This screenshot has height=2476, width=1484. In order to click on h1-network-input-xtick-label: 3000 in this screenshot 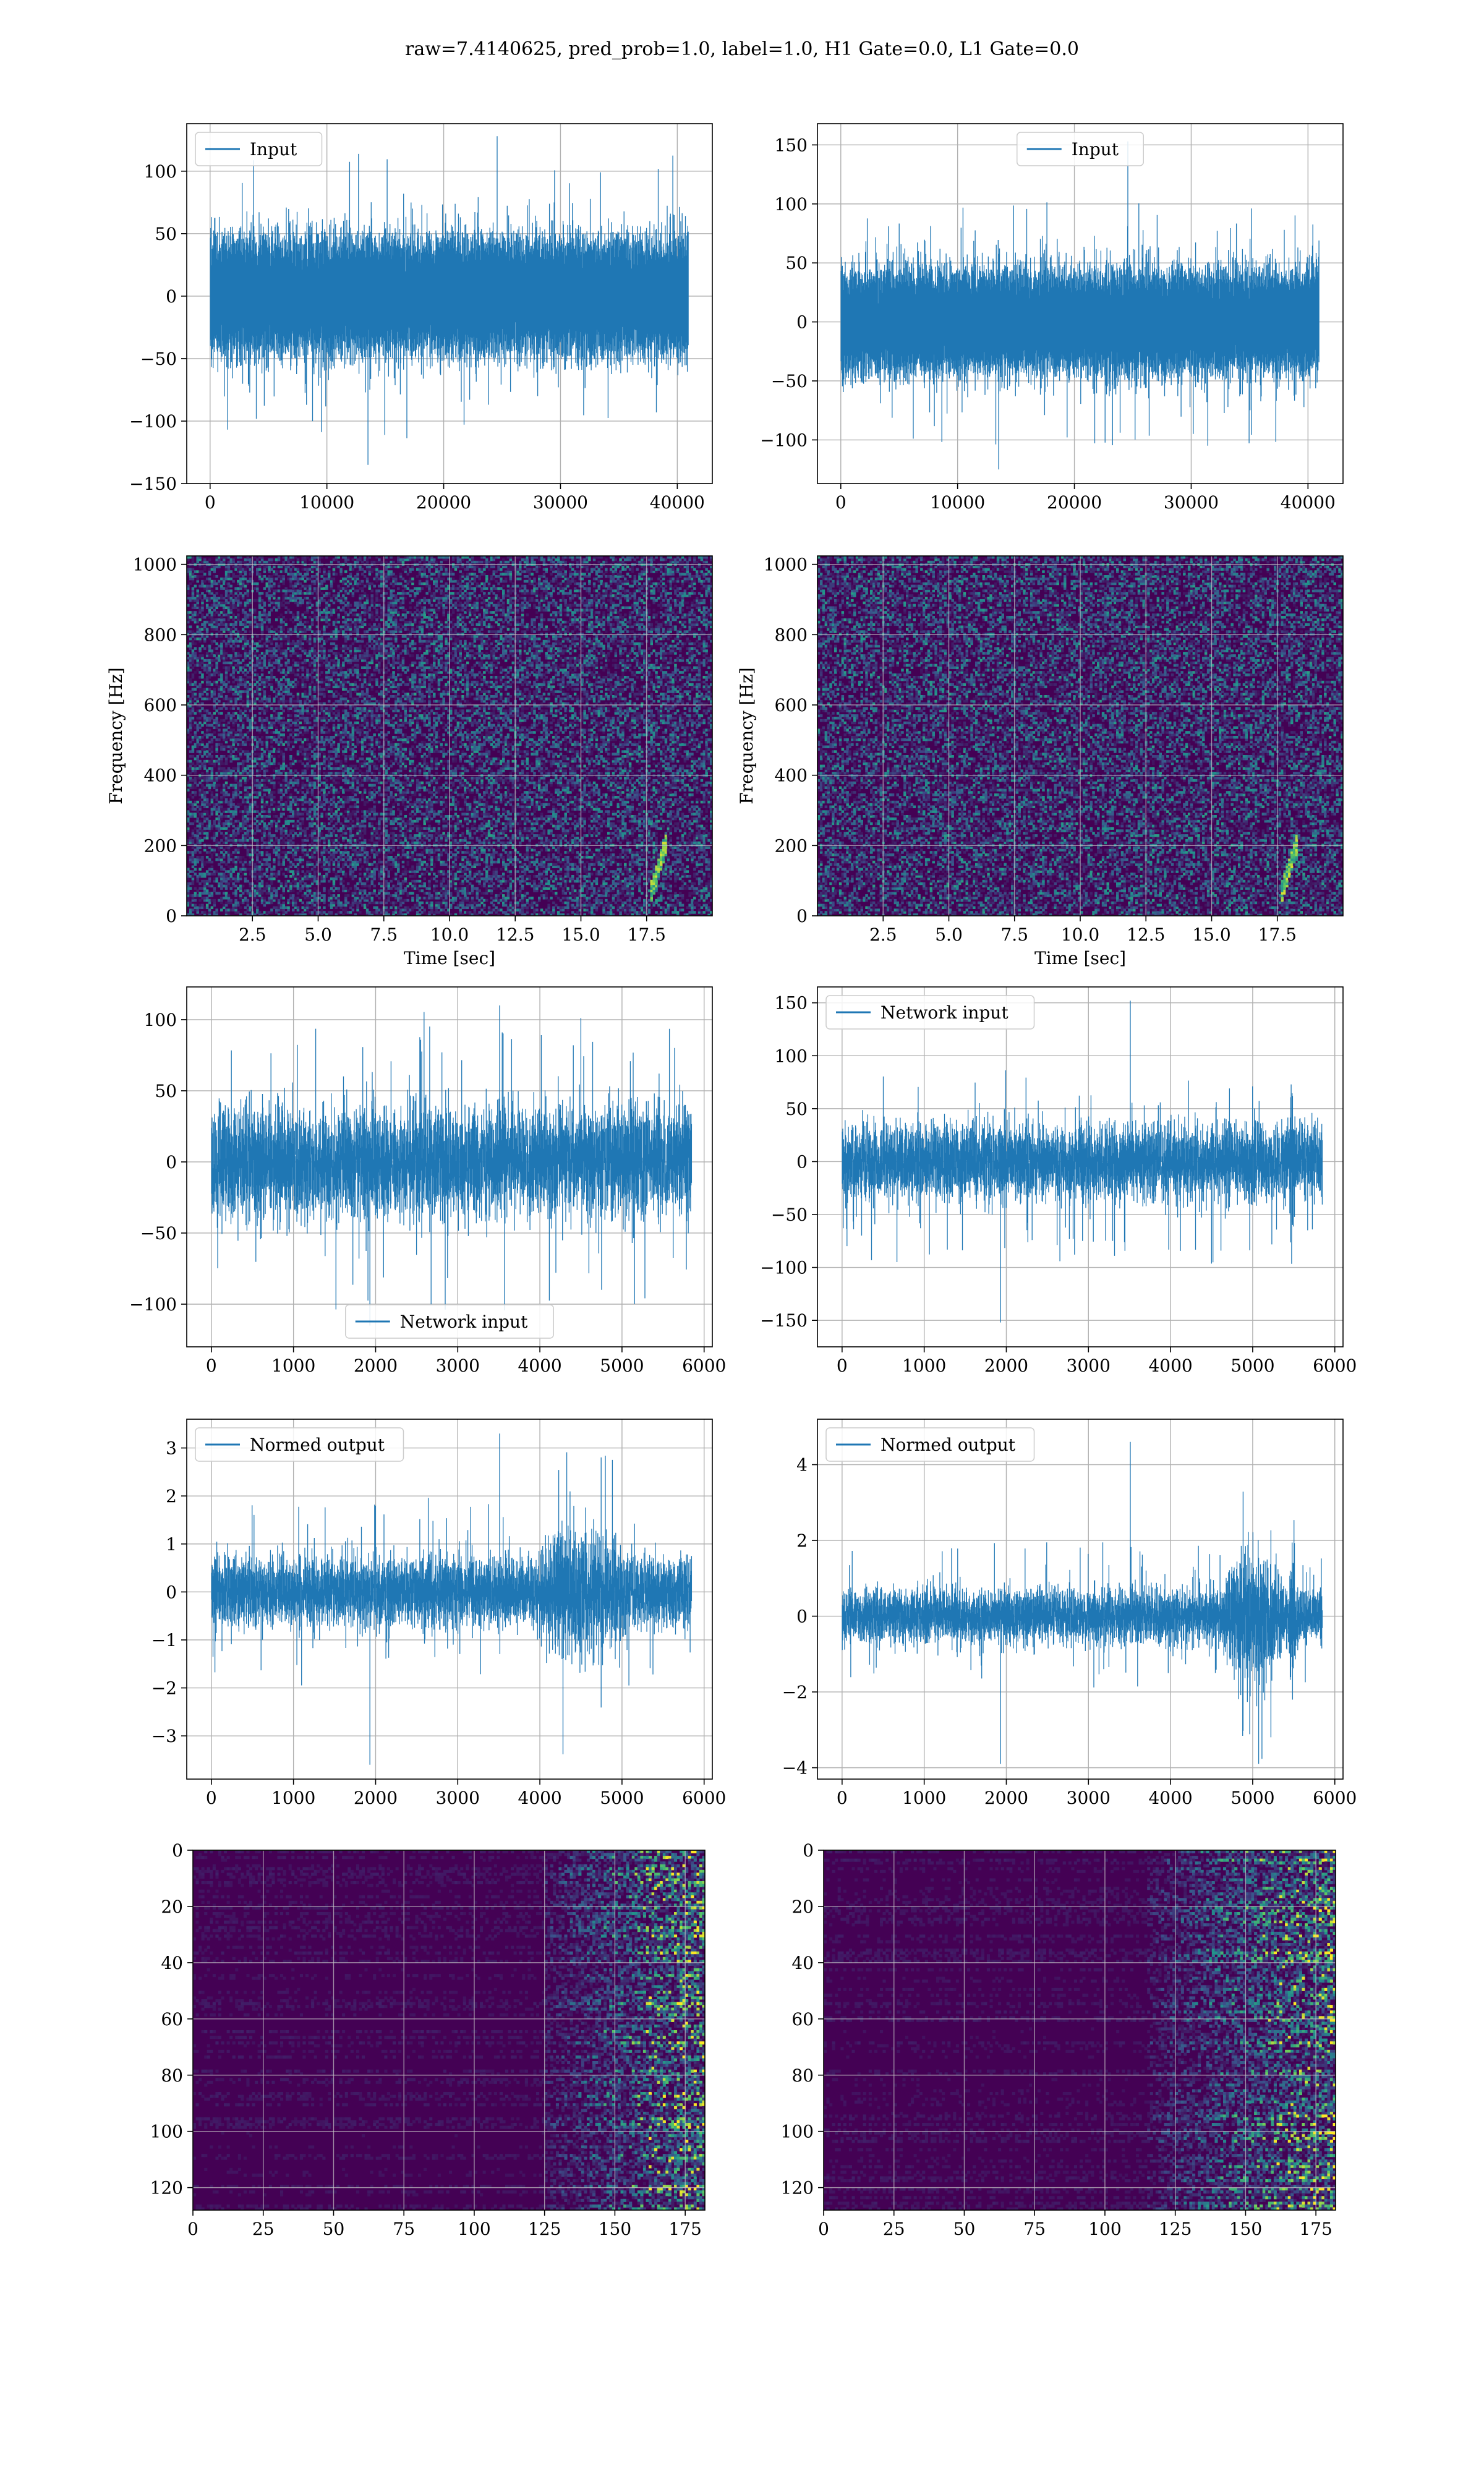, I will do `click(458, 1366)`.